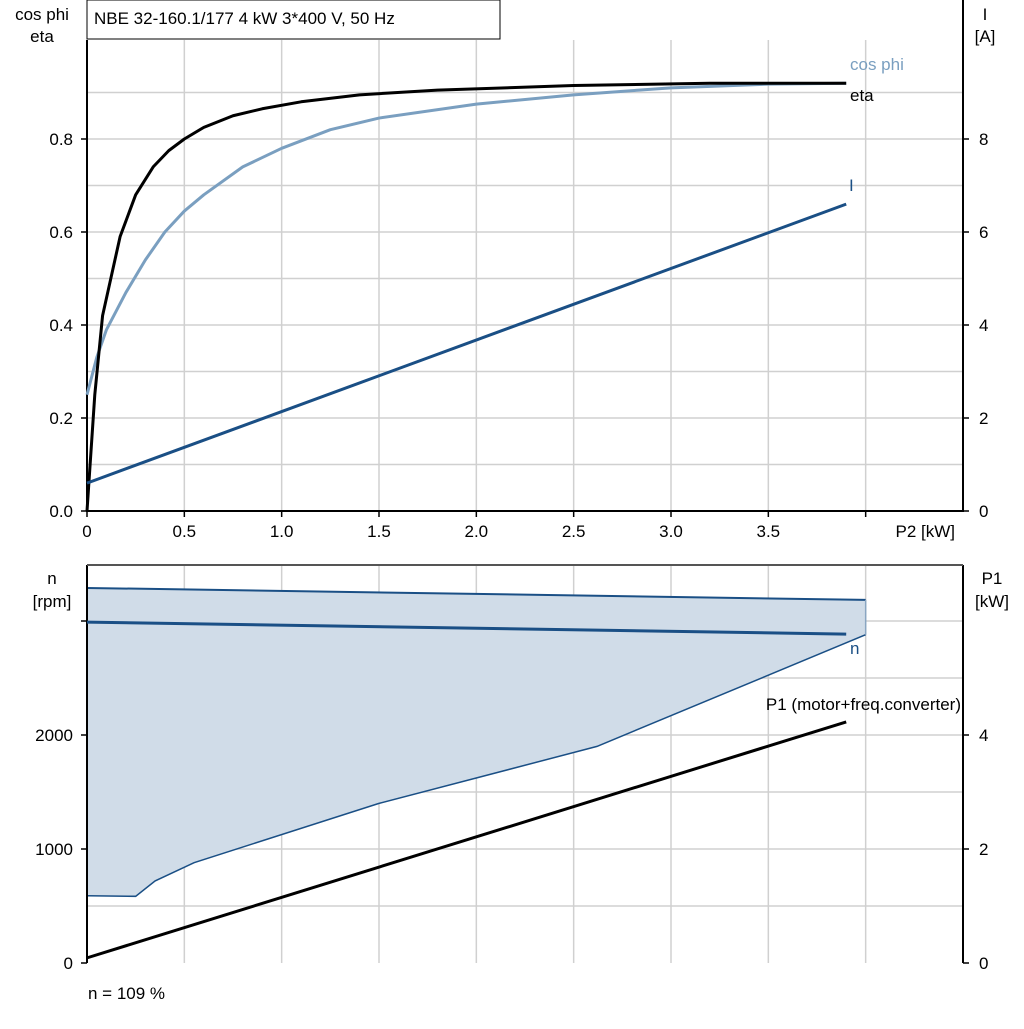 Image resolution: width=1024 pixels, height=1029 pixels. Describe the element at coordinates (671, 531) in the screenshot. I see `x-tick-label: 3.0` at that location.